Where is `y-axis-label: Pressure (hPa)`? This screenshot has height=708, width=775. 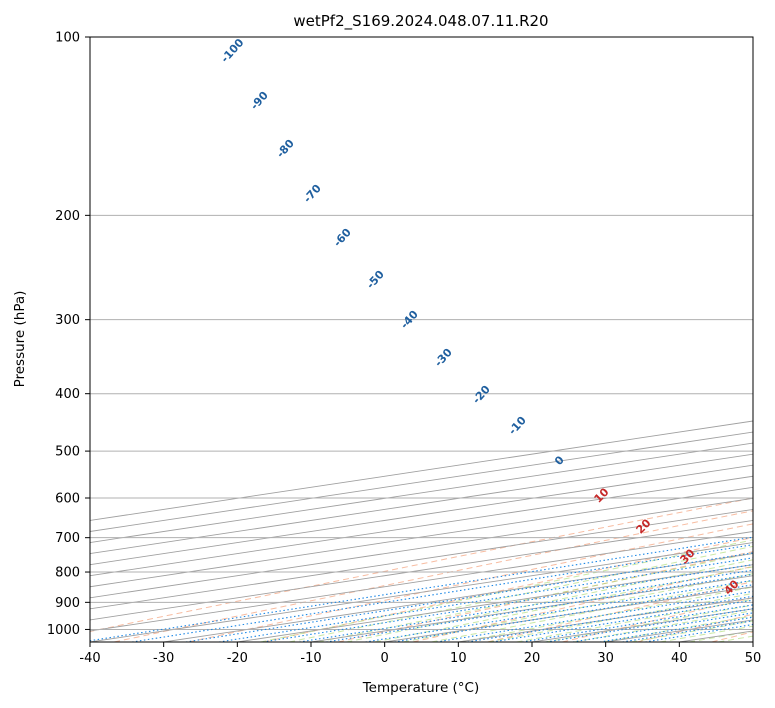
y-axis-label: Pressure (hPa) is located at coordinates (20, 339).